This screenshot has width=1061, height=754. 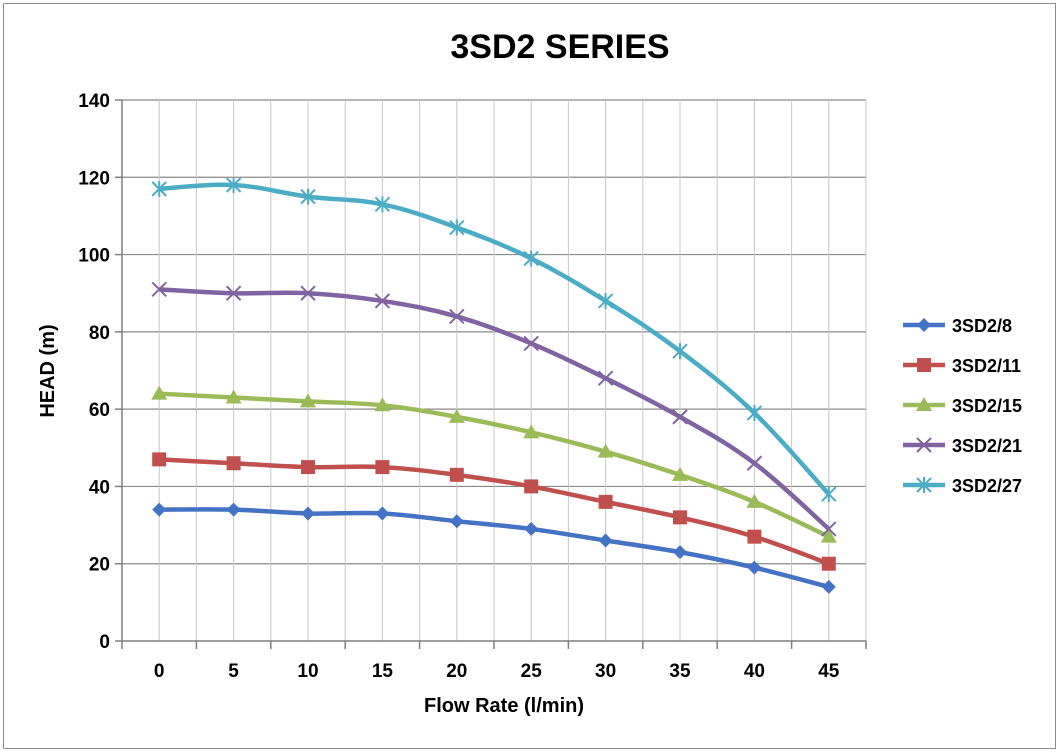 I want to click on y-tick-label: 40, so click(x=99, y=487).